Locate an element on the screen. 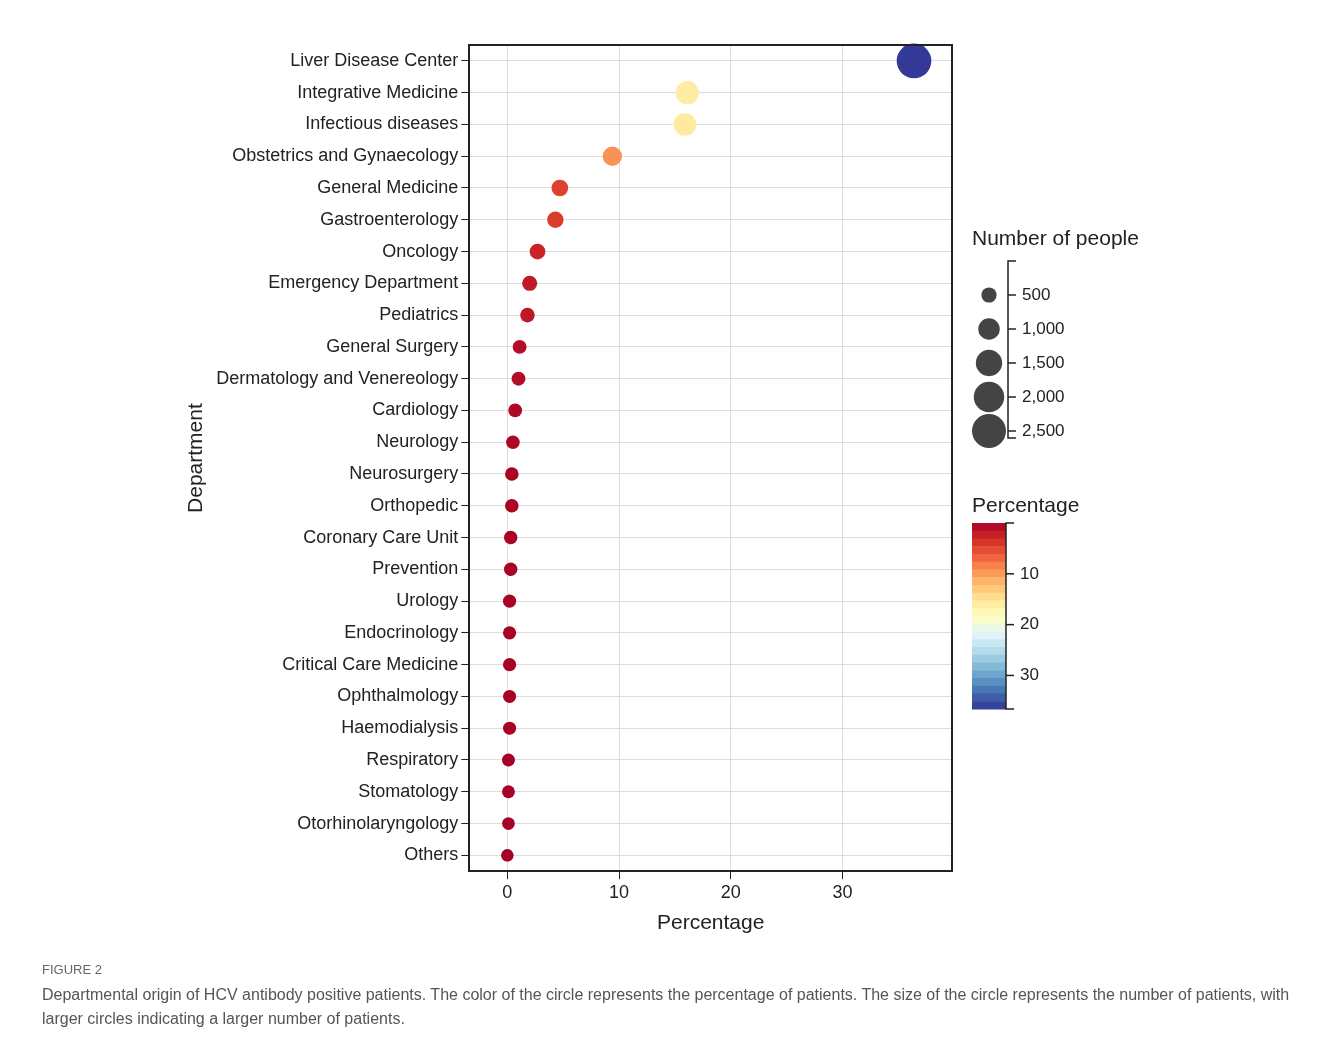 The image size is (1322, 1047). y-tick-label: Endocrinology is located at coordinates (401, 631).